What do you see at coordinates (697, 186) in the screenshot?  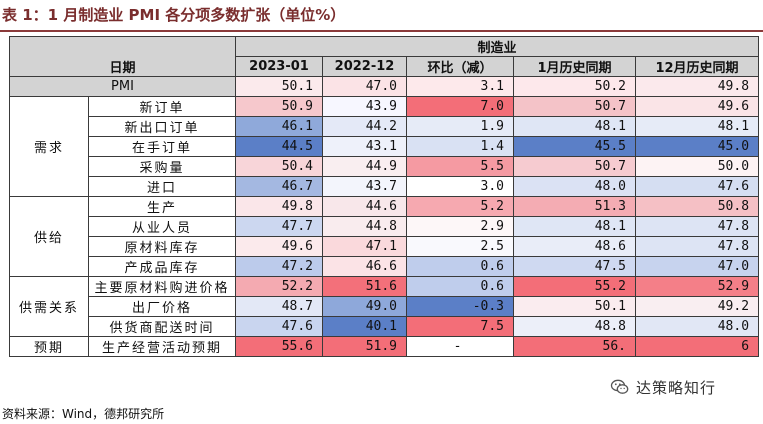 I see `value-cell-dec-hist: 47.6` at bounding box center [697, 186].